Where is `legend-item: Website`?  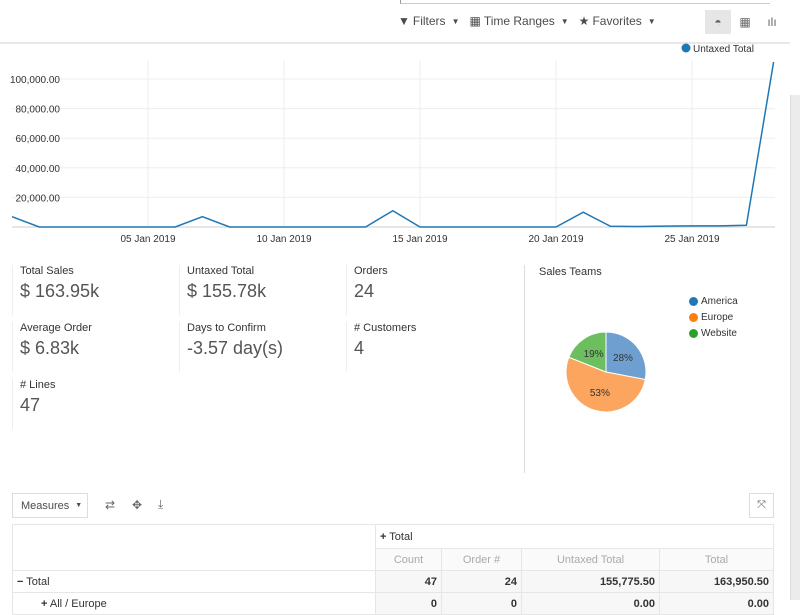
legend-item: Website is located at coordinates (713, 333).